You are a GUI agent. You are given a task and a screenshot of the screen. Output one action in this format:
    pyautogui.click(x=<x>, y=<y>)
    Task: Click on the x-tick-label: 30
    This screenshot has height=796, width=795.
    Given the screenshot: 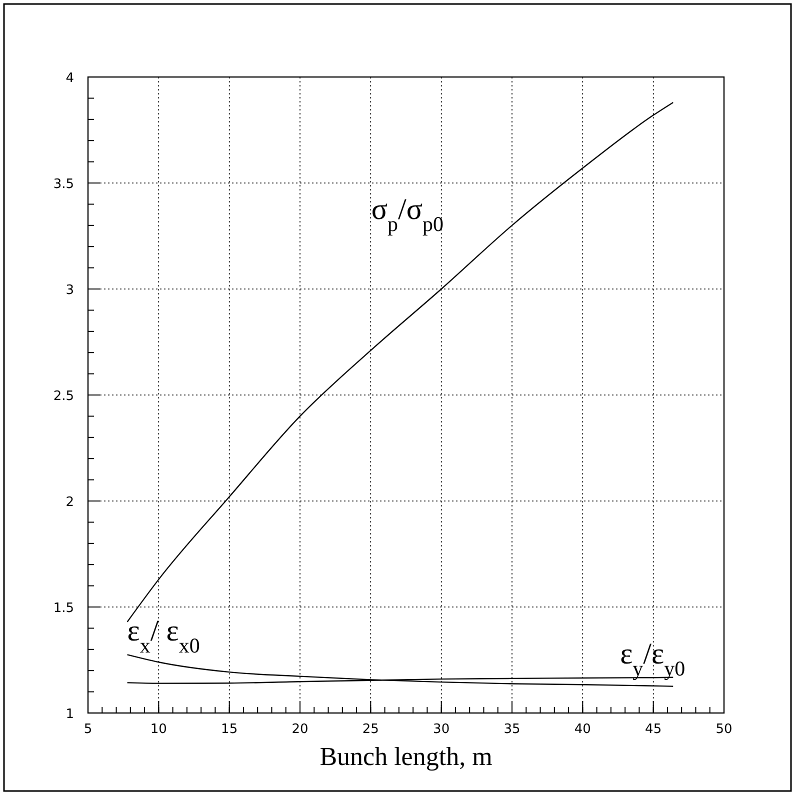 What is the action you would take?
    pyautogui.click(x=441, y=729)
    